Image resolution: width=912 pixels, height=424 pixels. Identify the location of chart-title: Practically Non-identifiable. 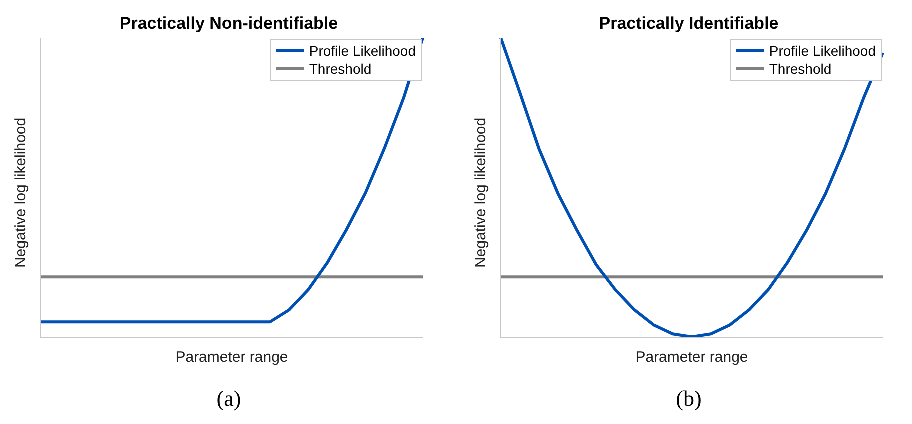
(229, 24).